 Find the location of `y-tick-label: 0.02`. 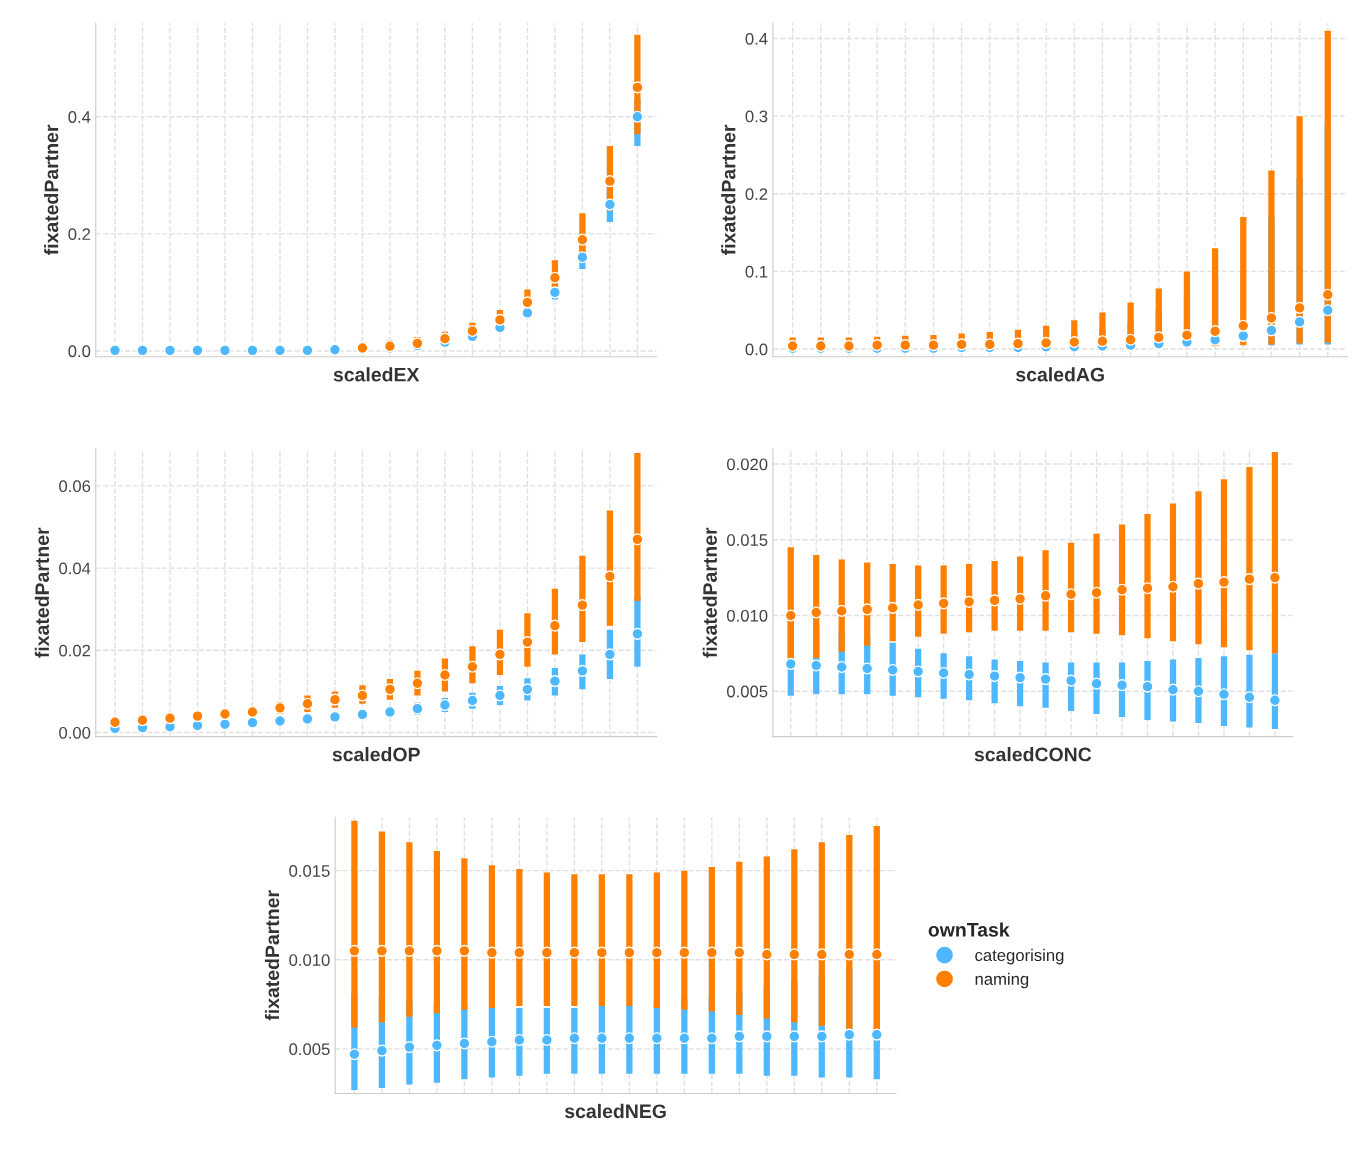

y-tick-label: 0.02 is located at coordinates (75, 650).